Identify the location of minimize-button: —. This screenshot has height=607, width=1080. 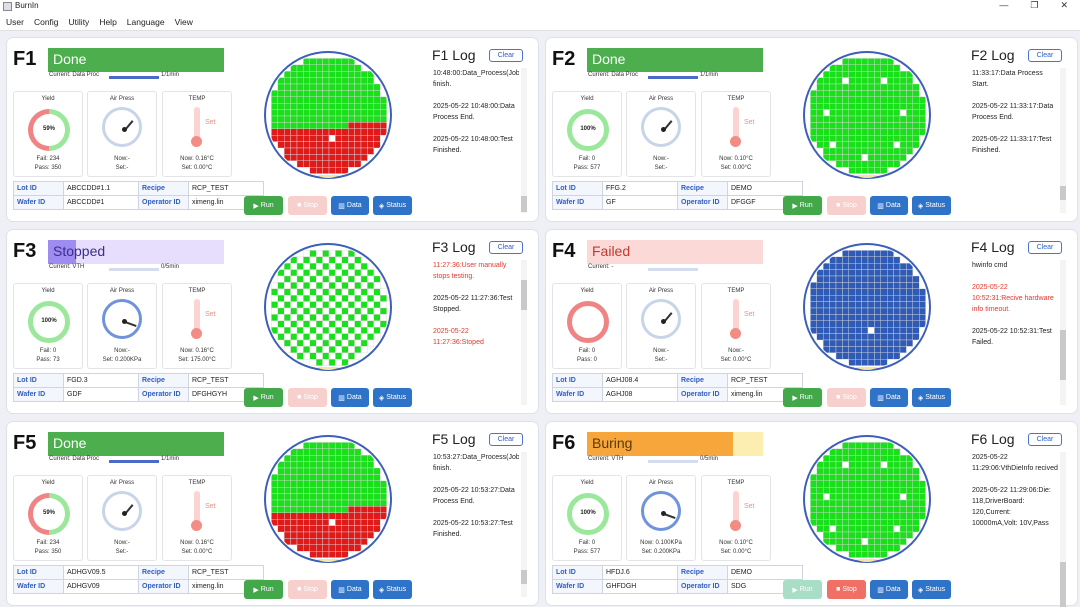
(1004, 5).